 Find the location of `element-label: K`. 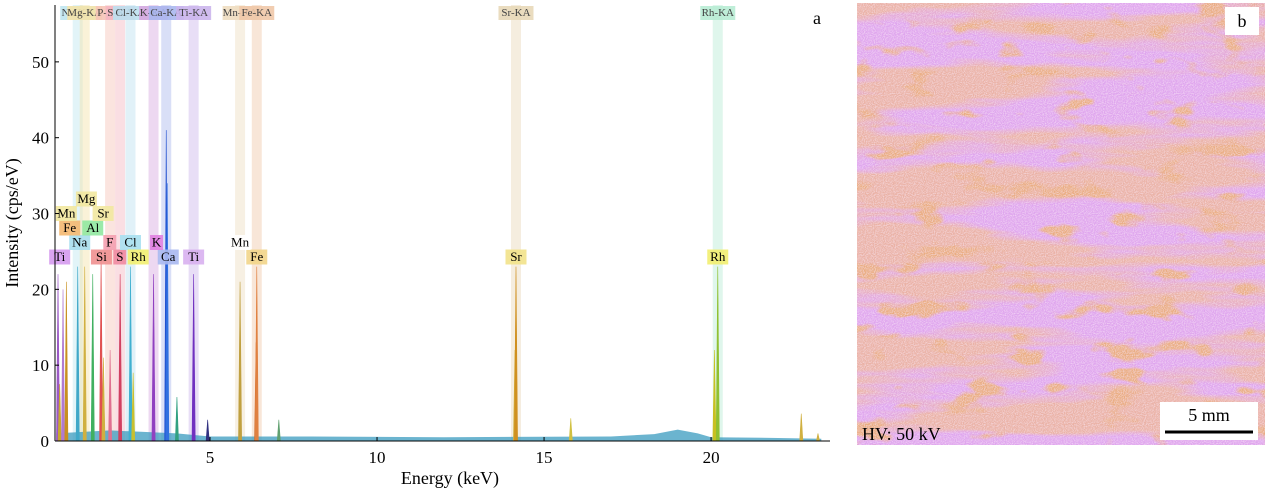

element-label: K is located at coordinates (157, 241).